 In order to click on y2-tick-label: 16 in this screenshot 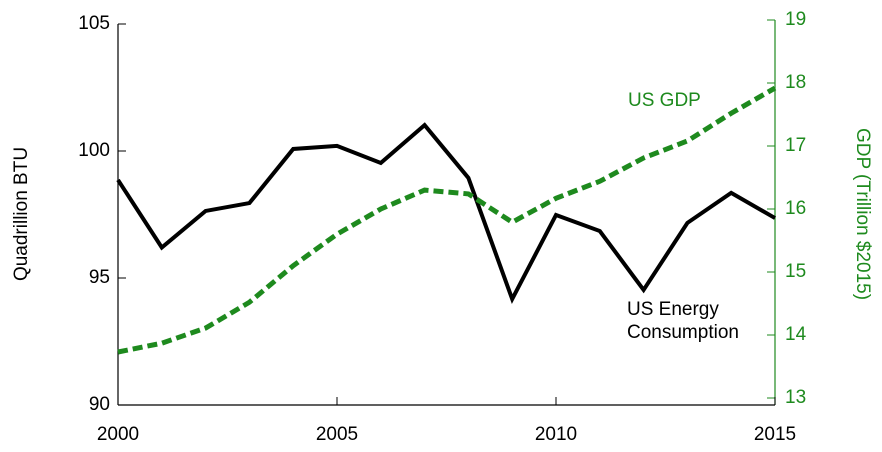, I will do `click(795, 208)`.